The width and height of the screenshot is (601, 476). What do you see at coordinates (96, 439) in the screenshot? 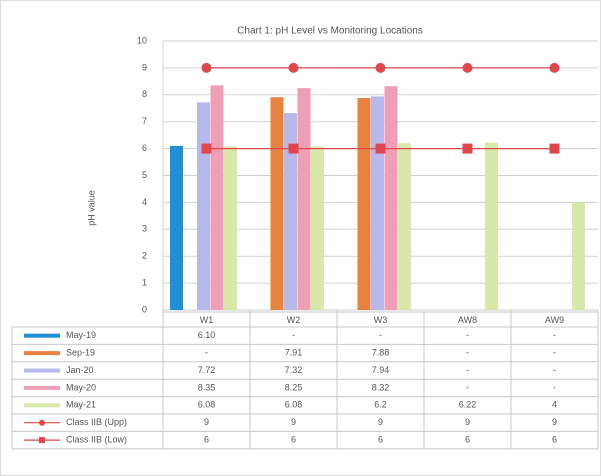
I see `legend-label: Class IIB (Low)` at bounding box center [96, 439].